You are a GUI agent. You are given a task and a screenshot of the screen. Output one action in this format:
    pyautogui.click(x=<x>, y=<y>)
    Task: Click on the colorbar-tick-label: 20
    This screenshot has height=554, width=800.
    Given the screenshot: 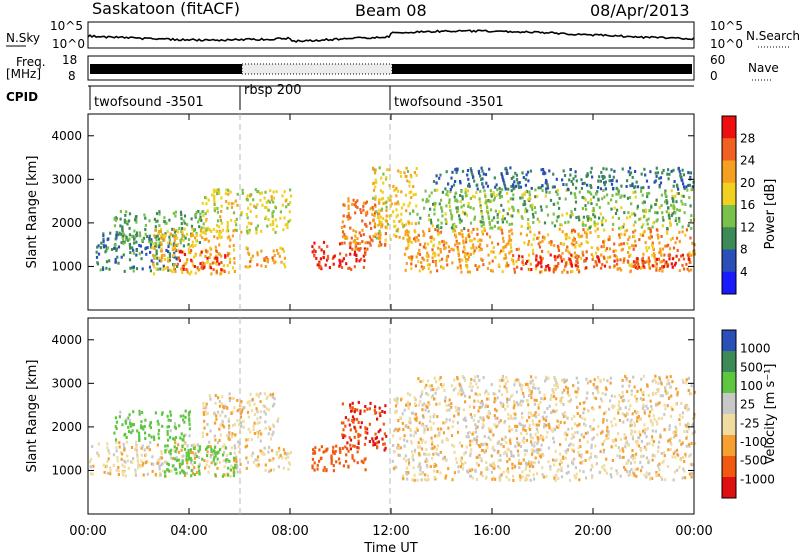 What is the action you would take?
    pyautogui.click(x=747, y=183)
    